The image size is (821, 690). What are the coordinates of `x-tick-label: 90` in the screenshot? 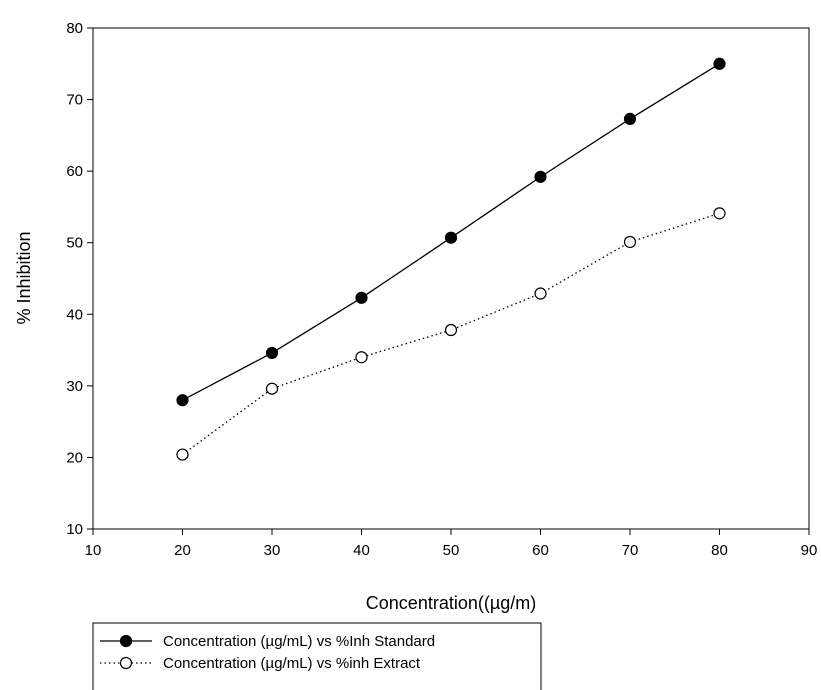 It's located at (809, 550).